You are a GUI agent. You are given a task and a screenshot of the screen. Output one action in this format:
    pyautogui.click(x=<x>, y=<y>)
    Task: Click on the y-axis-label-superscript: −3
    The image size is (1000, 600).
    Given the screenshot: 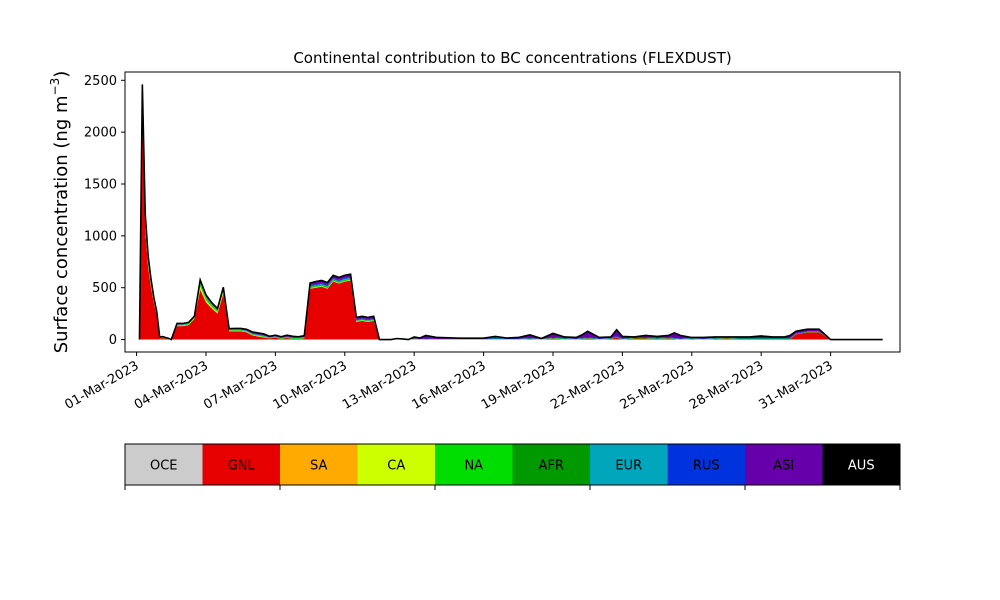 What is the action you would take?
    pyautogui.click(x=55, y=87)
    